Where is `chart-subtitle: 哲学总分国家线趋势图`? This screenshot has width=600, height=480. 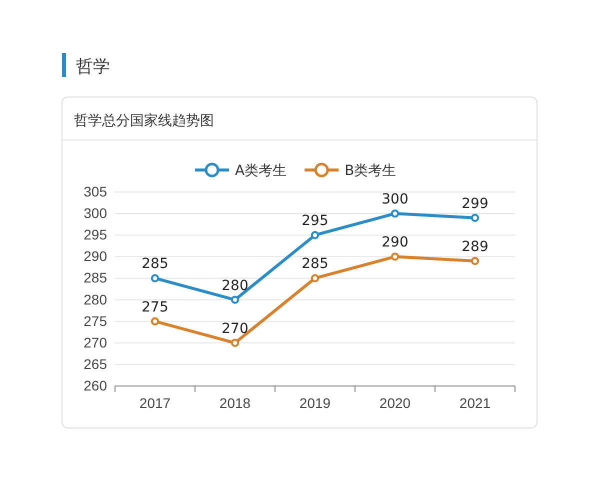 chart-subtitle: 哲学总分国家线趋势图 is located at coordinates (144, 121).